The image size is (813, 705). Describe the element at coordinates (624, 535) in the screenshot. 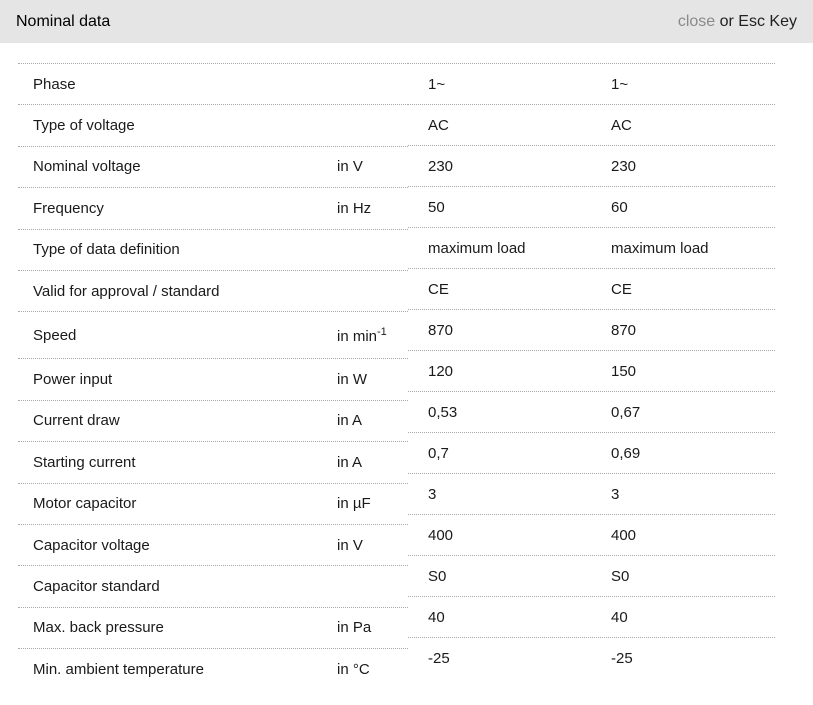

I see `row-value-col2: 400` at that location.